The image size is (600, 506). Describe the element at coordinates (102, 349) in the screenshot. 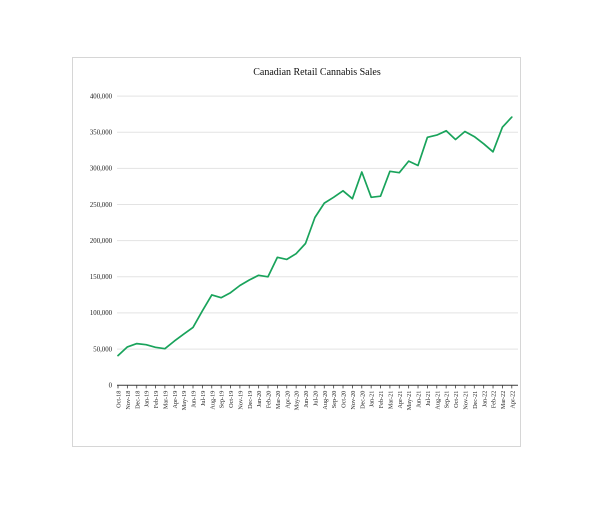

I see `y-axis-tick-label: 50,000` at that location.